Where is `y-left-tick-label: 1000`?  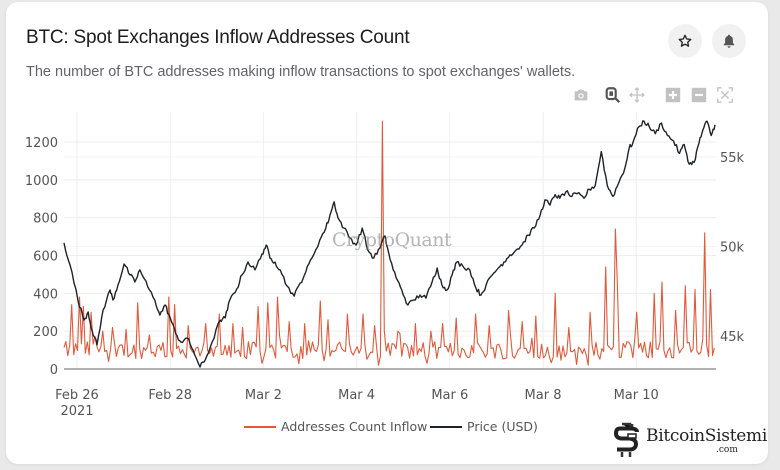
y-left-tick-label: 1000 is located at coordinates (41, 181).